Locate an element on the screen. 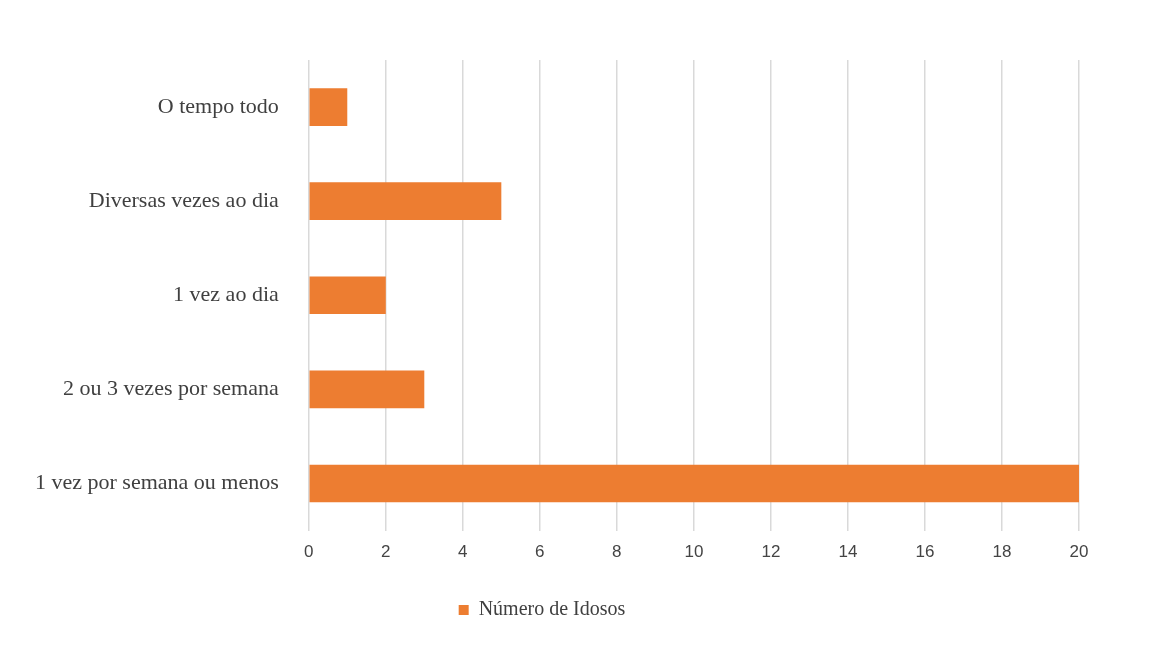 Image resolution: width=1149 pixels, height=645 pixels. y-tick-label: 1 vez por semana ou menos is located at coordinates (157, 482).